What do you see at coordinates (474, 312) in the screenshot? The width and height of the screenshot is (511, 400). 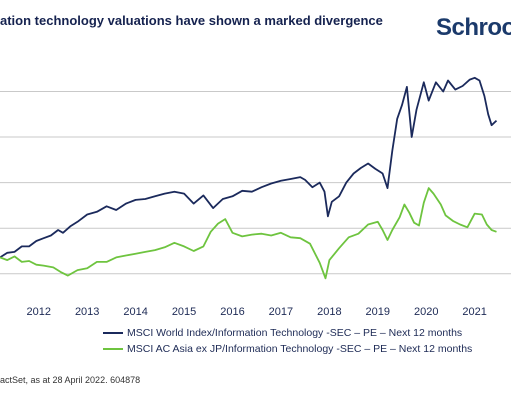 I see `x-tick-label-2021: 2021` at bounding box center [474, 312].